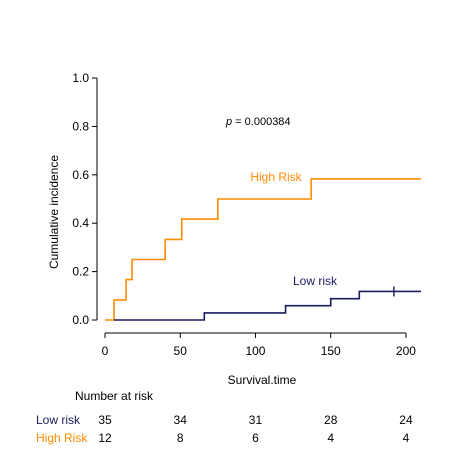  What do you see at coordinates (114, 396) in the screenshot?
I see `risk-table-title: Number at risk` at bounding box center [114, 396].